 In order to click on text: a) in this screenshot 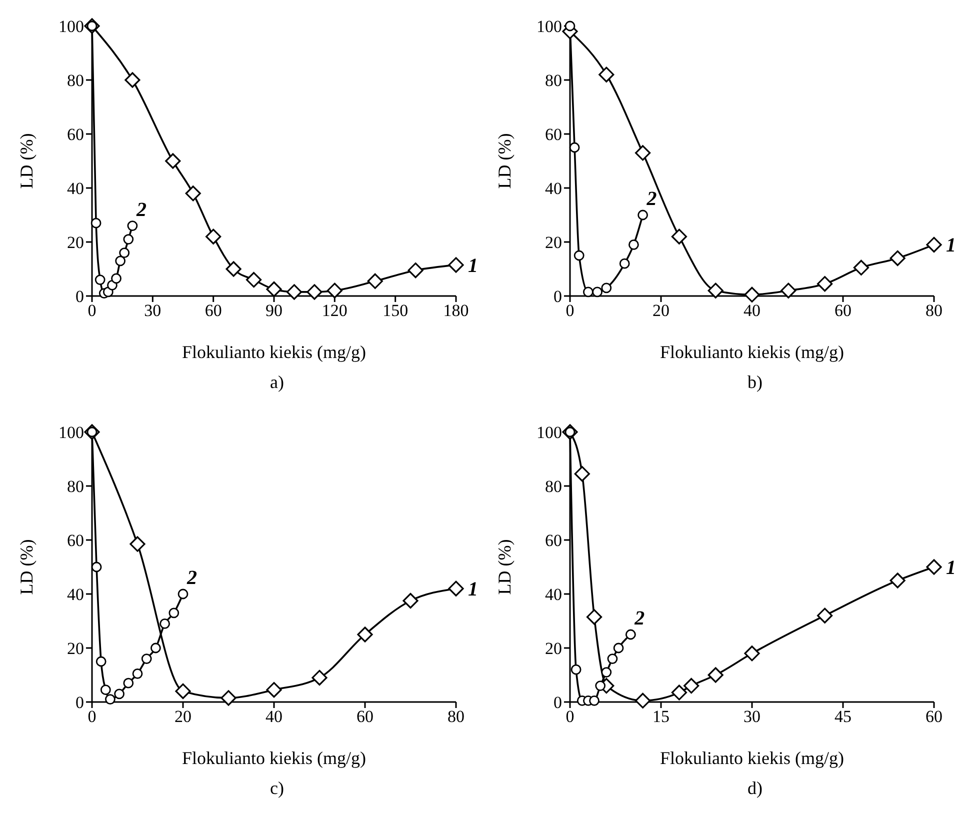, I will do `click(277, 382)`.